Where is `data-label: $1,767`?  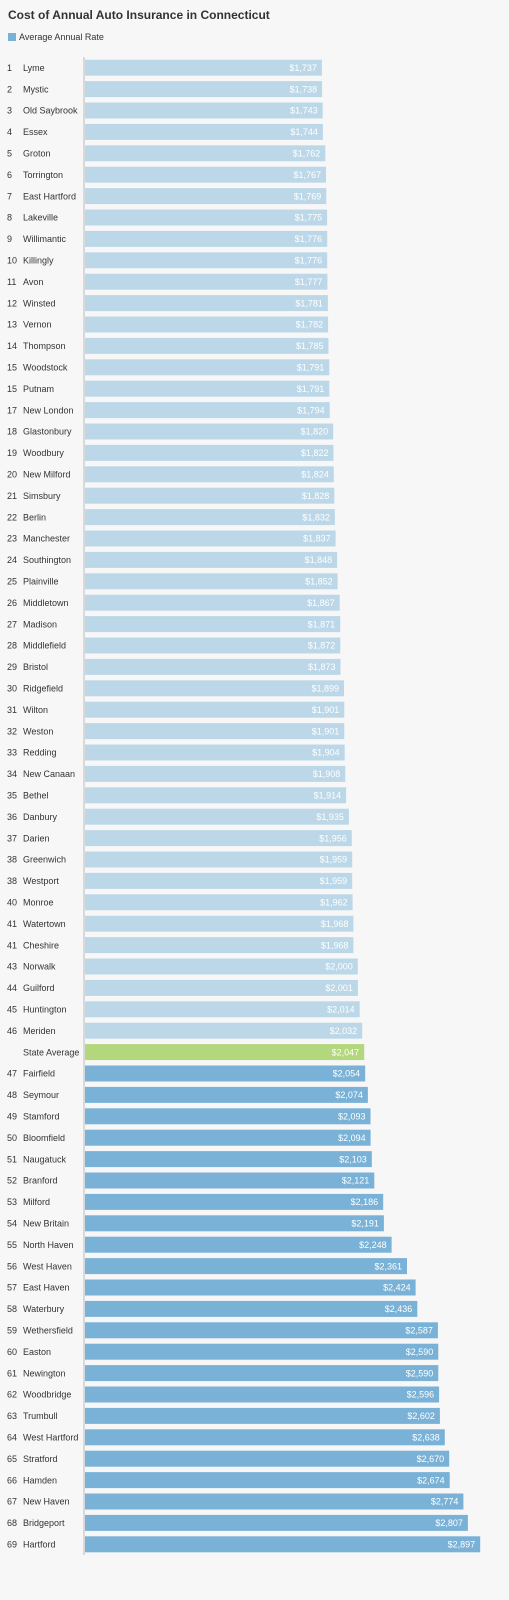 data-label: $1,767 is located at coordinates (307, 175).